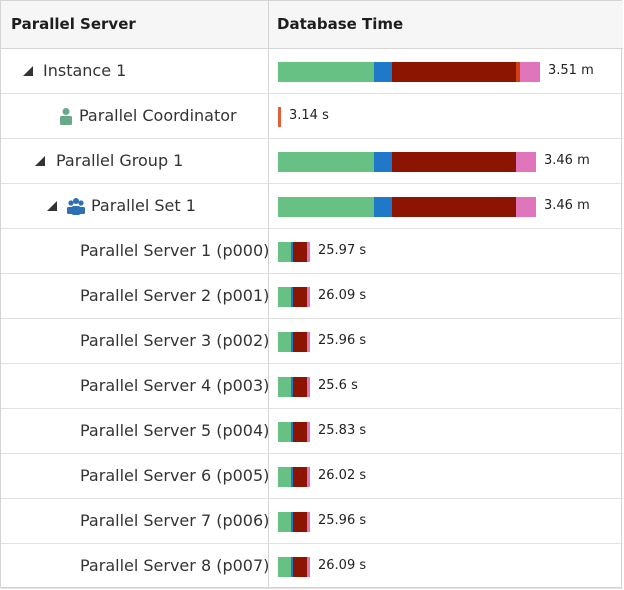 The image size is (624, 590). What do you see at coordinates (73, 24) in the screenshot?
I see `column-header-parallel-server: Parallel Server` at bounding box center [73, 24].